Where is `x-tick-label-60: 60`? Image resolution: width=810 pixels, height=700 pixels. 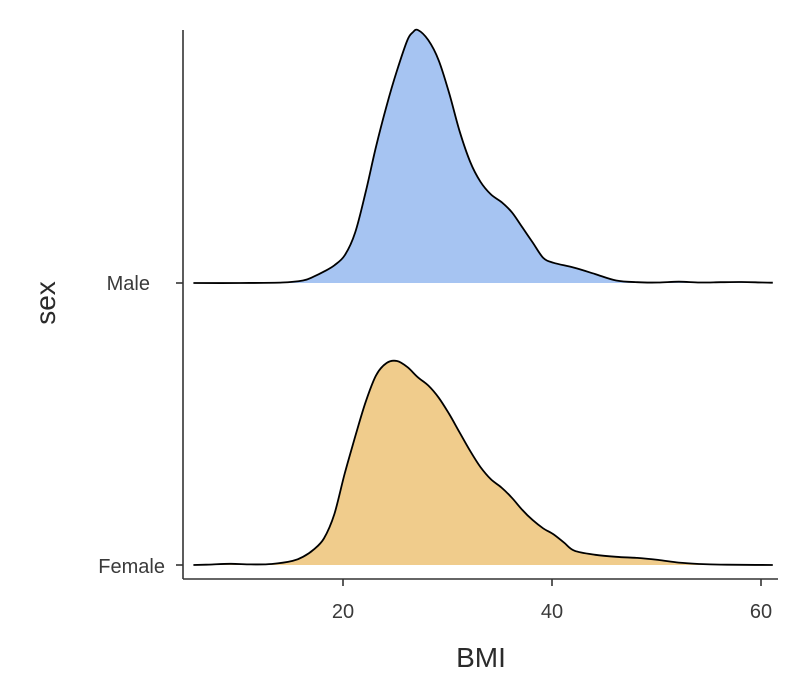 x-tick-label-60: 60 is located at coordinates (761, 612).